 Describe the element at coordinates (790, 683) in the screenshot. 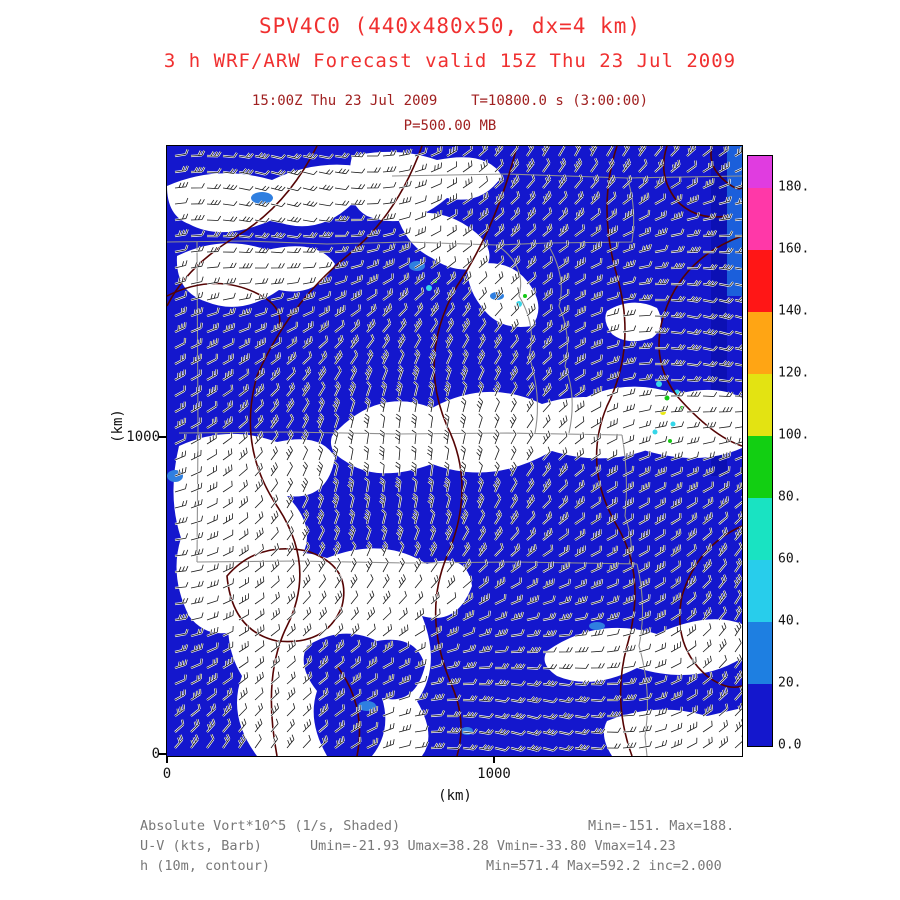

I see `colorbar-tick-label: 20.` at that location.